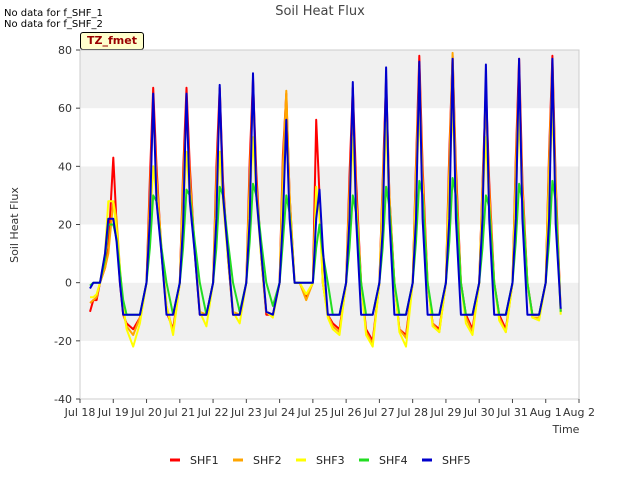 Image resolution: width=640 pixels, height=480 pixels. I want to click on x-tick-label: Jul 22, so click(213, 412).